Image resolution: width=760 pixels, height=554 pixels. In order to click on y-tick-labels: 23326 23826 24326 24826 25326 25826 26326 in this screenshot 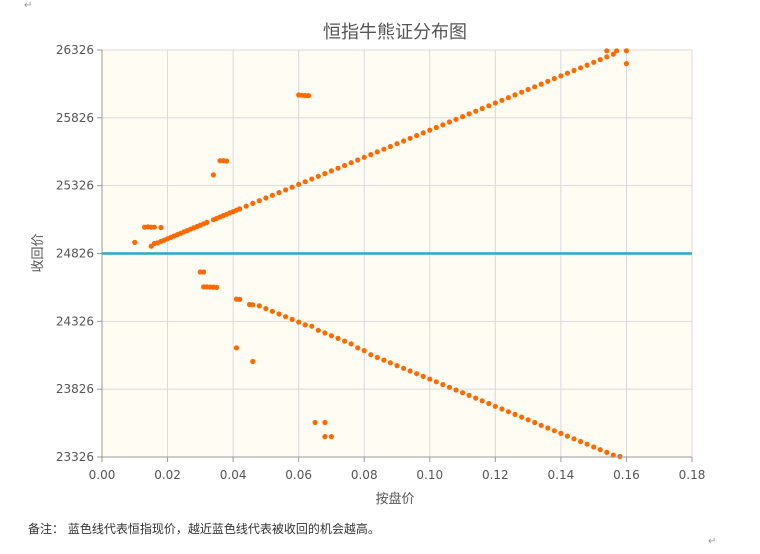, I will do `click(79, 253)`.